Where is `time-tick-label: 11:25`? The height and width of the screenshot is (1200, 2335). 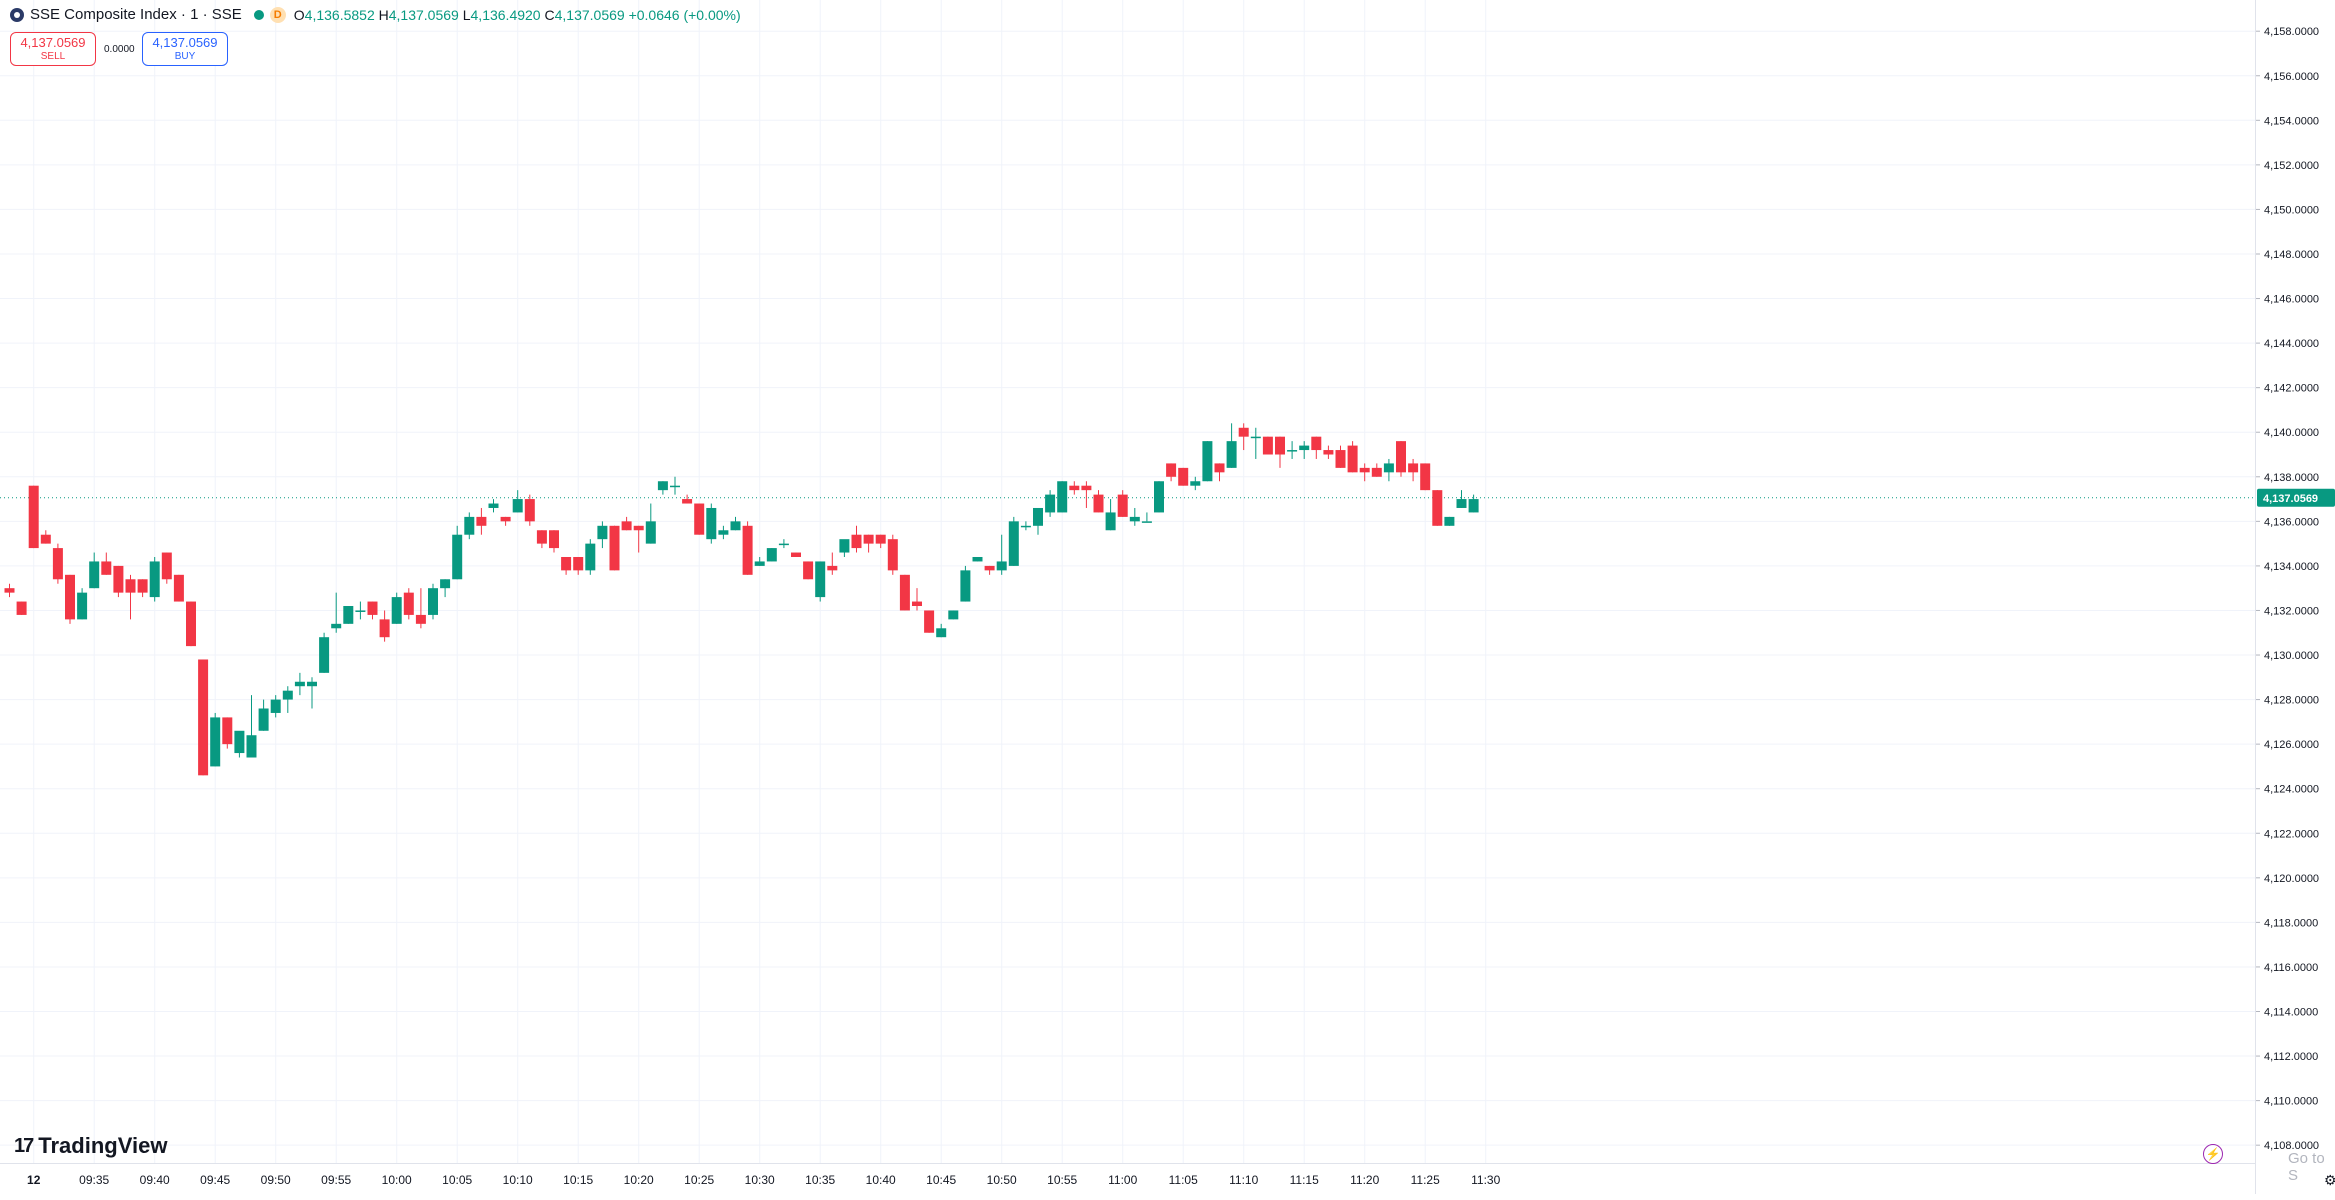 time-tick-label: 11:25 is located at coordinates (1425, 1180).